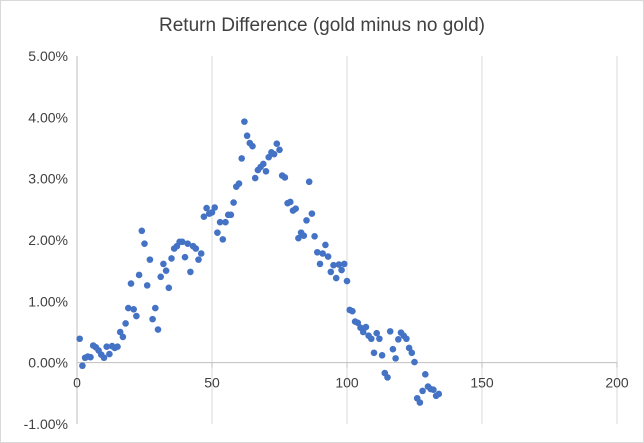  I want to click on y-tick-label: 1.00%, so click(48, 301).